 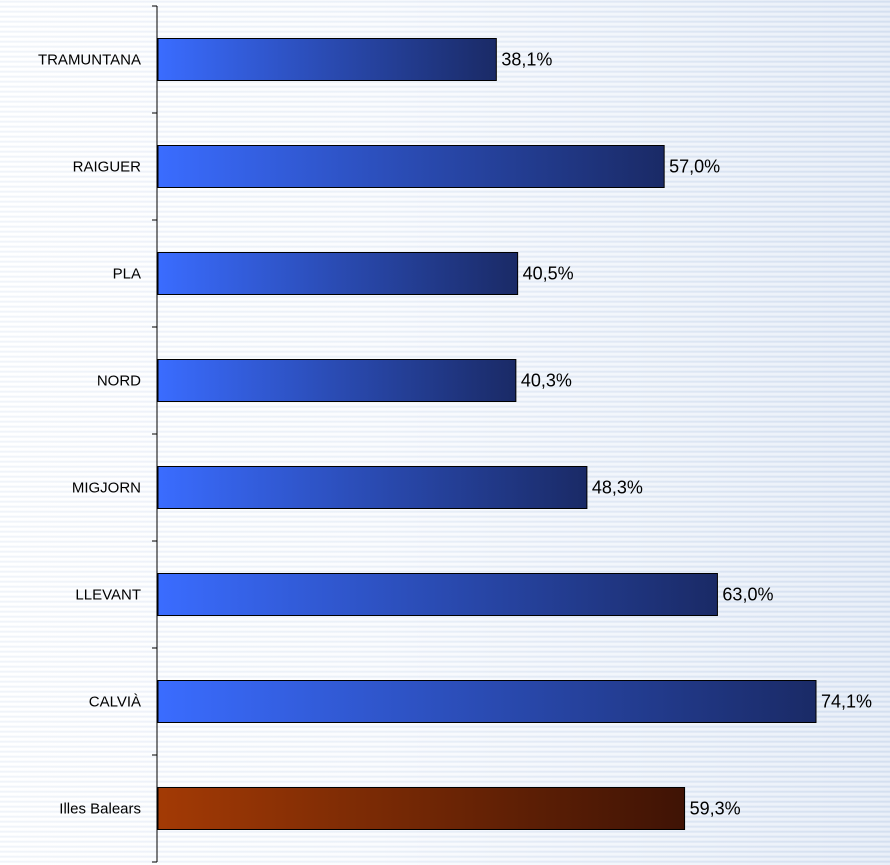 I want to click on category-label: PLA, so click(x=127, y=274).